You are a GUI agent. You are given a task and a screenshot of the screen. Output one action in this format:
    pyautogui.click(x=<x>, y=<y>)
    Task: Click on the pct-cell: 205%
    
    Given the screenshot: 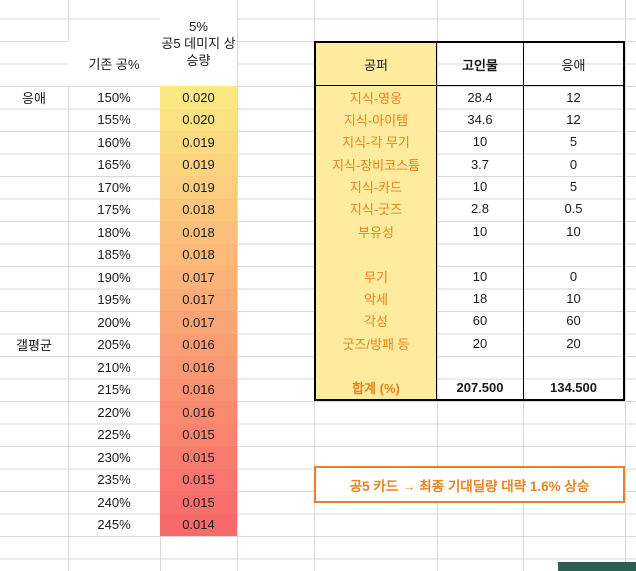 What is the action you would take?
    pyautogui.click(x=114, y=345)
    